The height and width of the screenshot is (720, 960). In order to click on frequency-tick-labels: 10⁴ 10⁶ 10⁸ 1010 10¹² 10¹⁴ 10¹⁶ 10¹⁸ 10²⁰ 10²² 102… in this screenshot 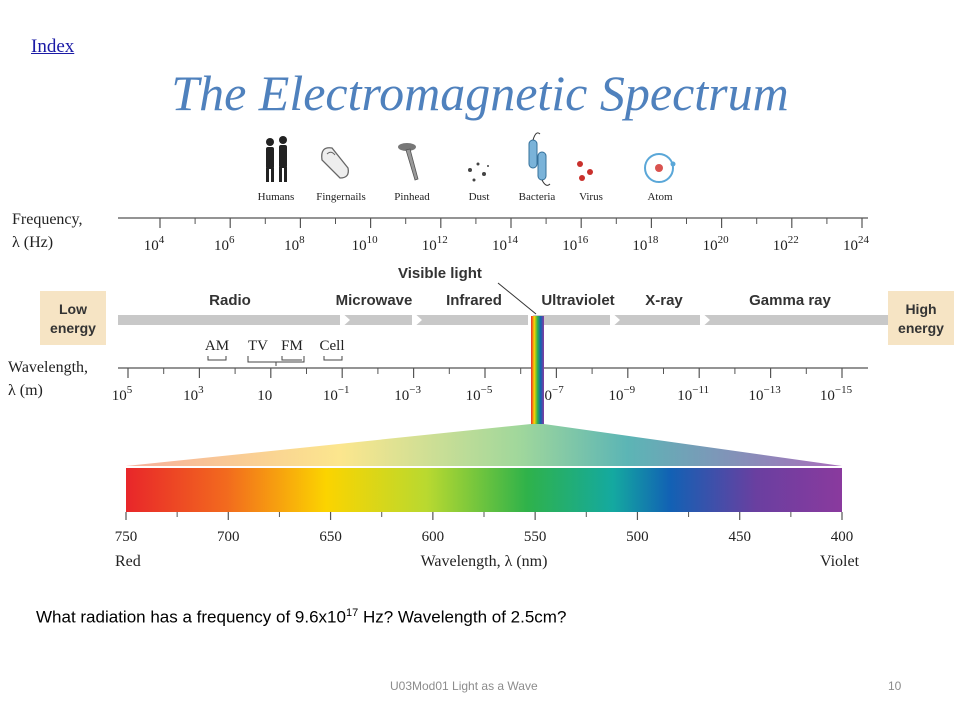, I will do `click(507, 244)`.